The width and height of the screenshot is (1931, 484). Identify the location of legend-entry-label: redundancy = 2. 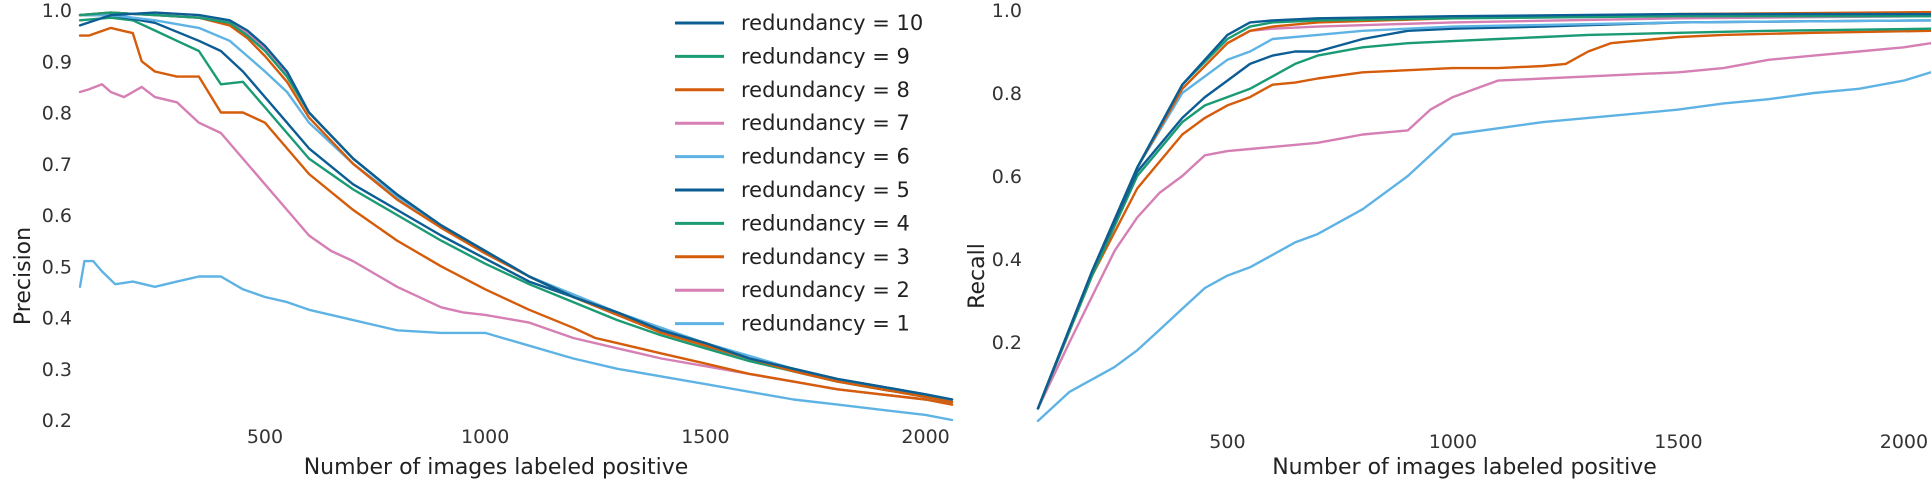
(825, 290).